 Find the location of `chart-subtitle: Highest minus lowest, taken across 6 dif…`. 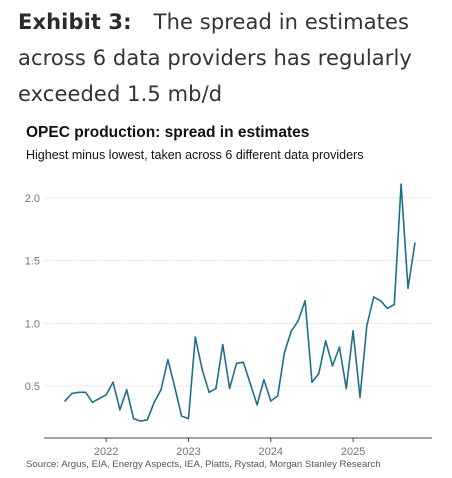

chart-subtitle: Highest minus lowest, taken across 6 dif… is located at coordinates (195, 155).